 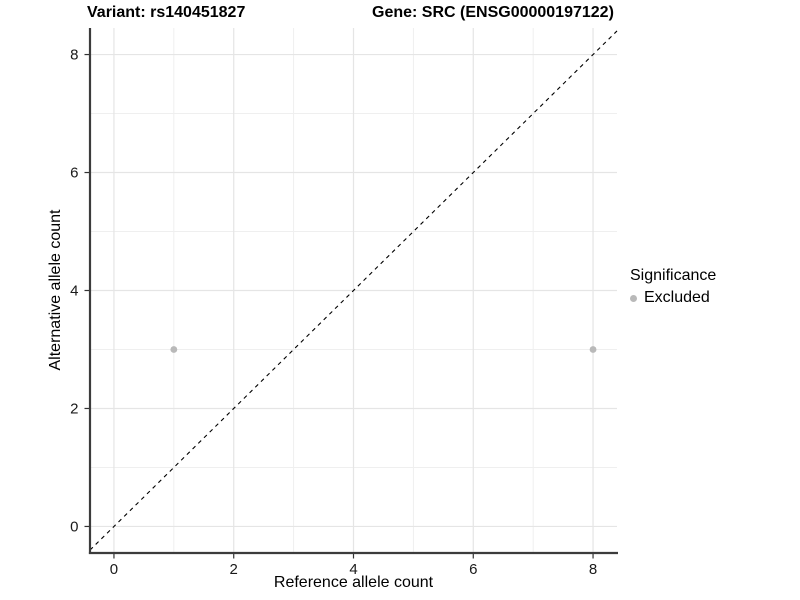 I want to click on x-tick-label: 6, so click(x=473, y=569).